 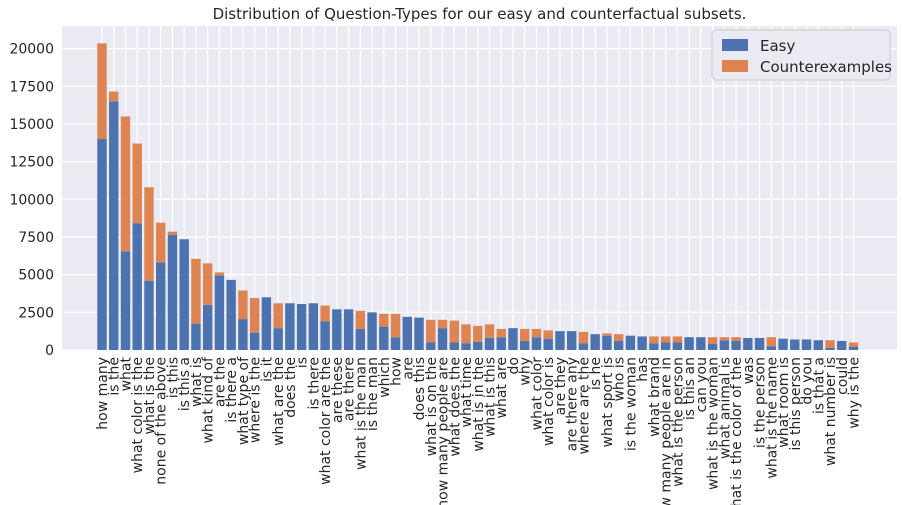 I want to click on x-tick-label: is this an, so click(x=690, y=388).